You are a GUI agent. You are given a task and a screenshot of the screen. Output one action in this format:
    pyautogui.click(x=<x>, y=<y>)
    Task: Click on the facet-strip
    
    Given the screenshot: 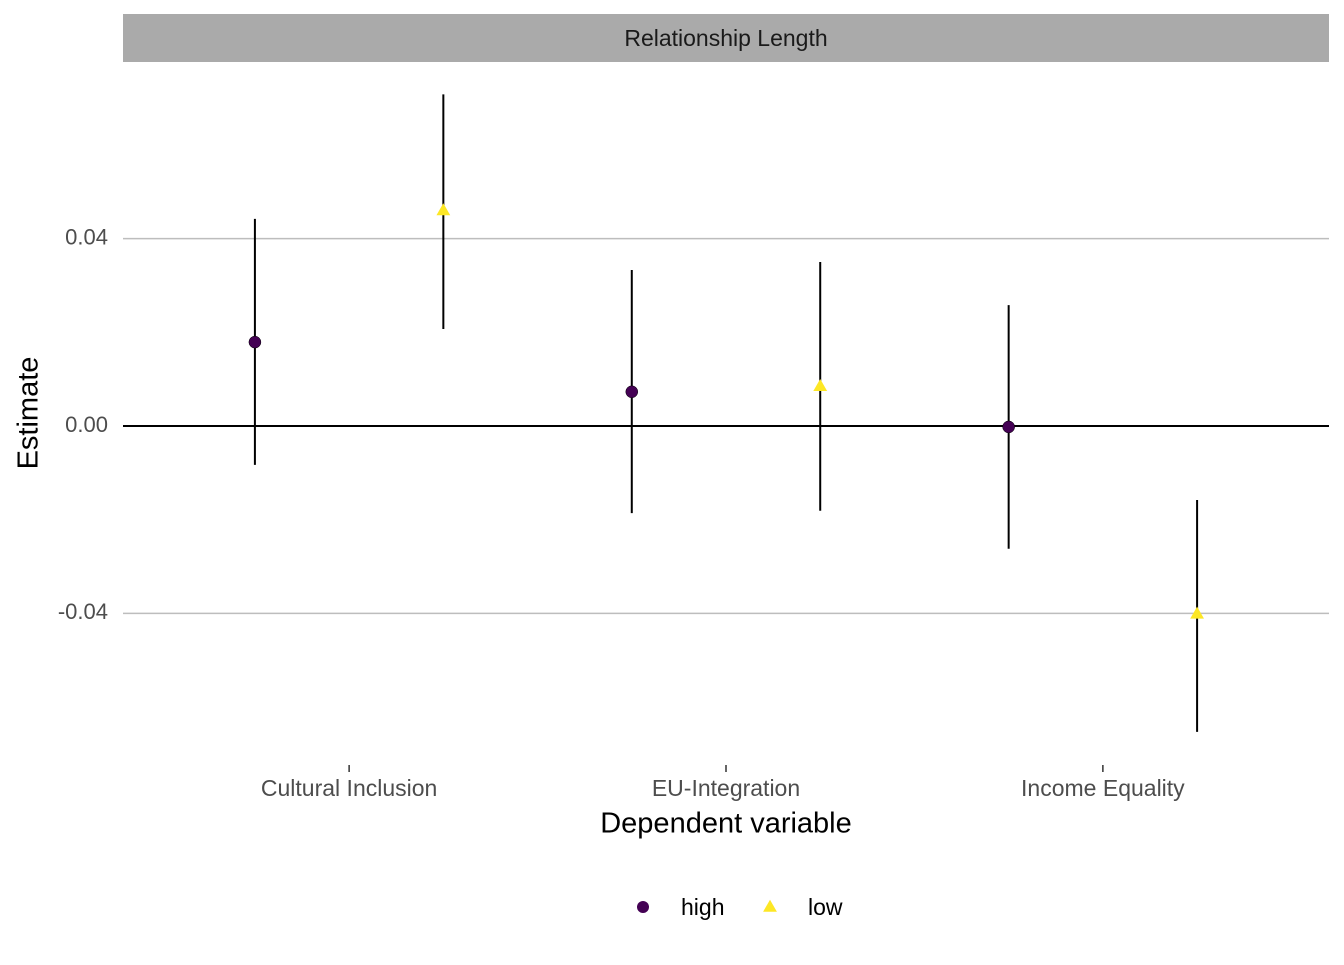 What is the action you would take?
    pyautogui.click(x=726, y=38)
    